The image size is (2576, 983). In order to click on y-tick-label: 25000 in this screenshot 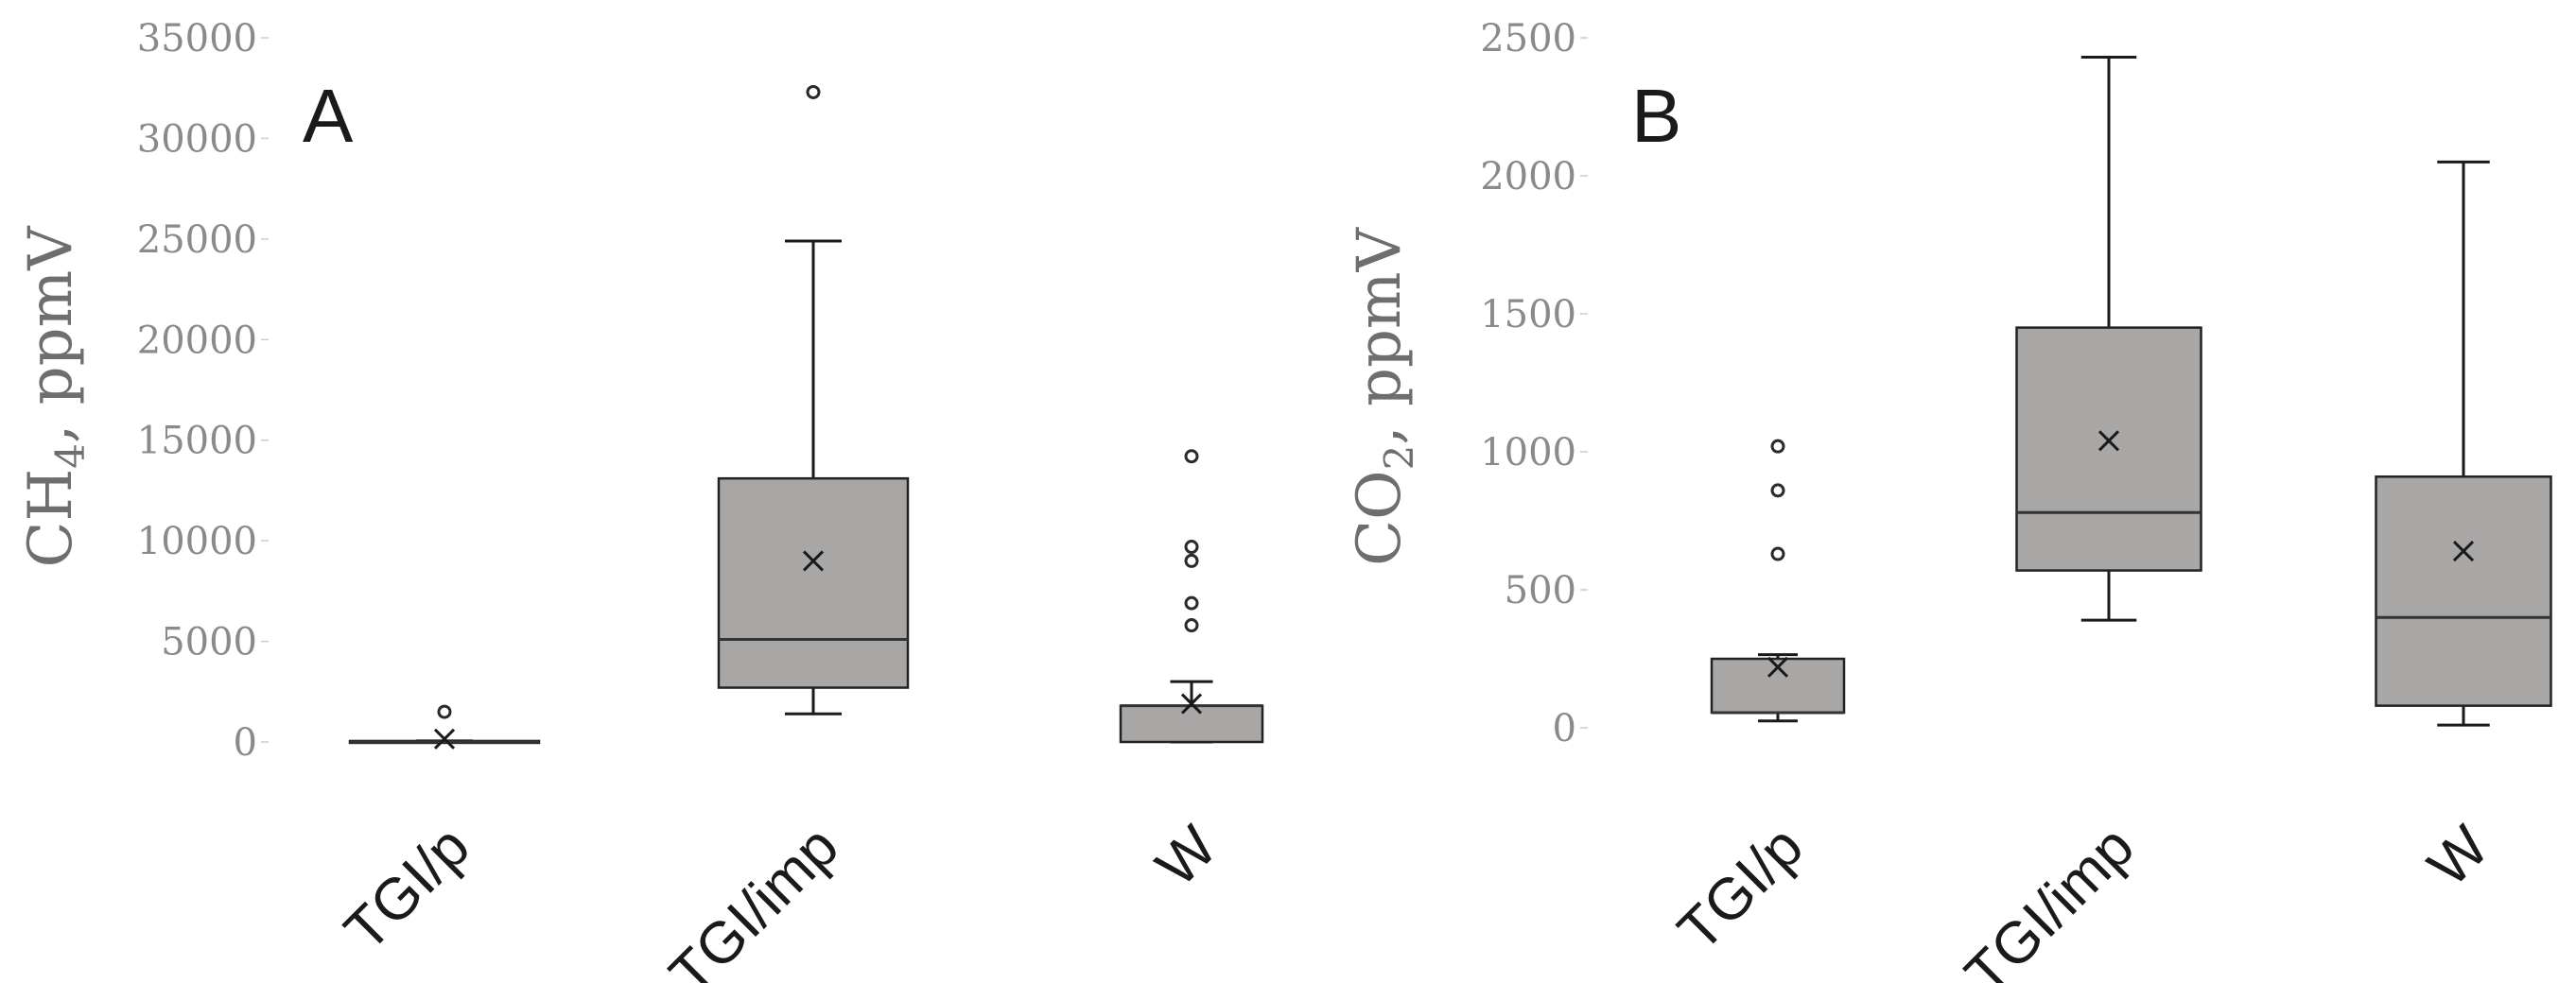, I will do `click(197, 240)`.